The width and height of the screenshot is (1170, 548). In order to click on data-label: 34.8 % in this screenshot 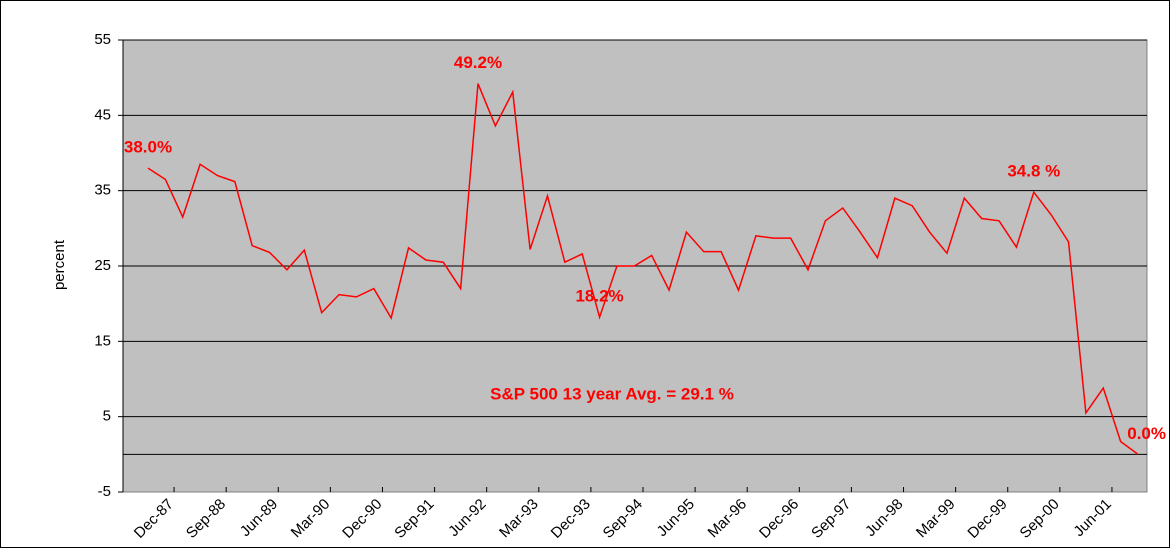, I will do `click(1033, 171)`.